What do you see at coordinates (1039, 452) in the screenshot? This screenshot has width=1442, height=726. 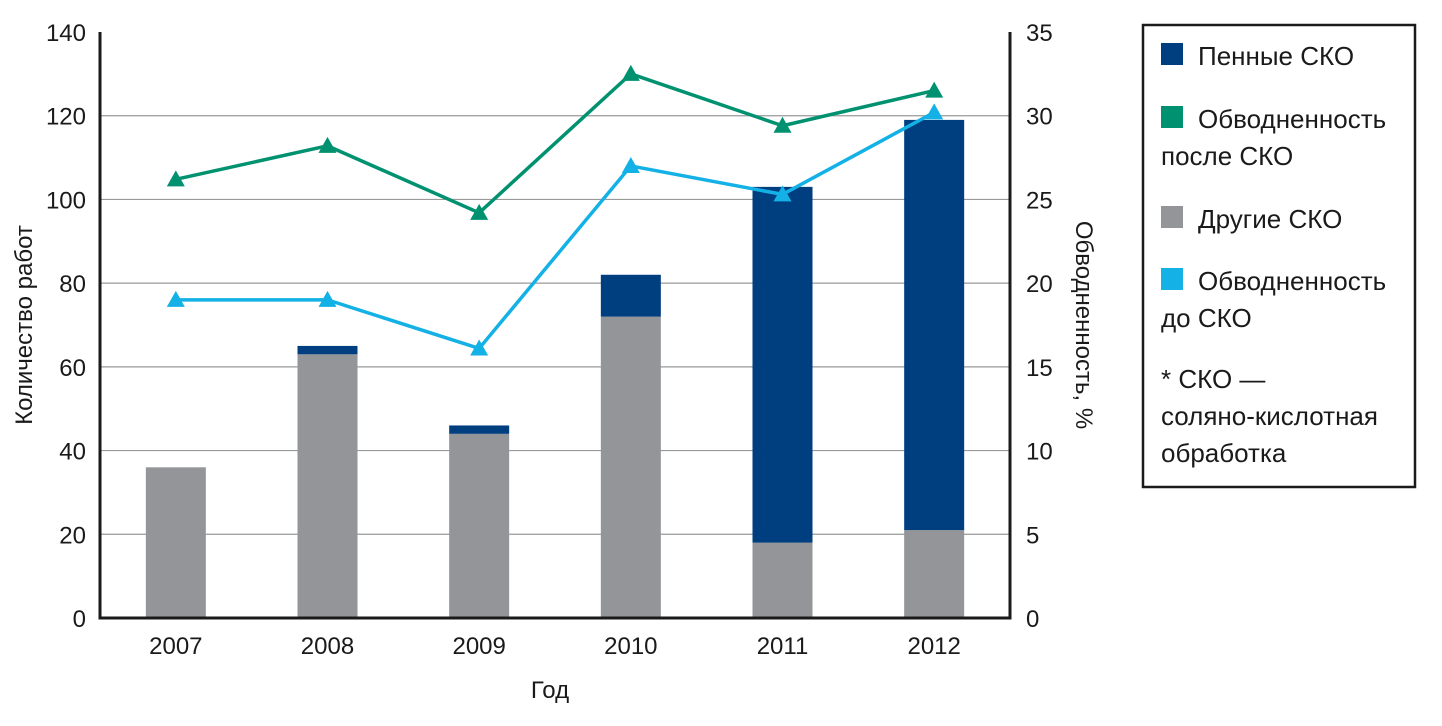 I see `y2-tick-label: 10` at bounding box center [1039, 452].